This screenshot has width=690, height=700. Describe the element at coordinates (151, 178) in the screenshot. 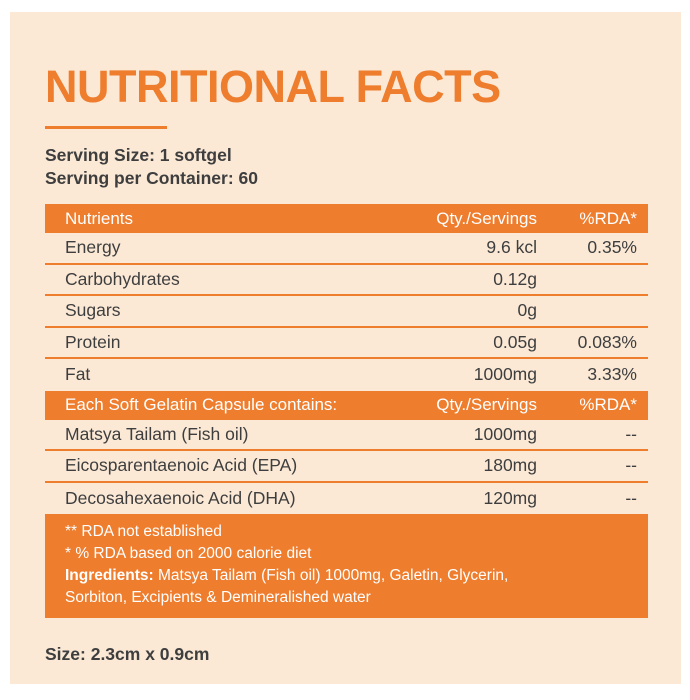

I see `serving-per-container-line: Serving per Container: 60` at that location.